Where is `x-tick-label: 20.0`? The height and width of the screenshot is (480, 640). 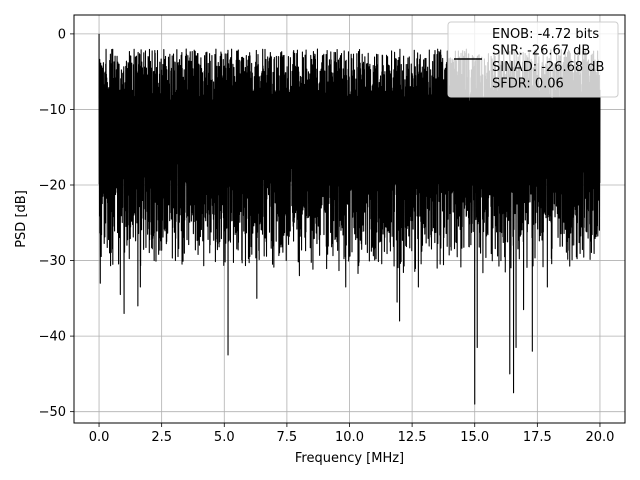 x-tick-label: 20.0 is located at coordinates (599, 437).